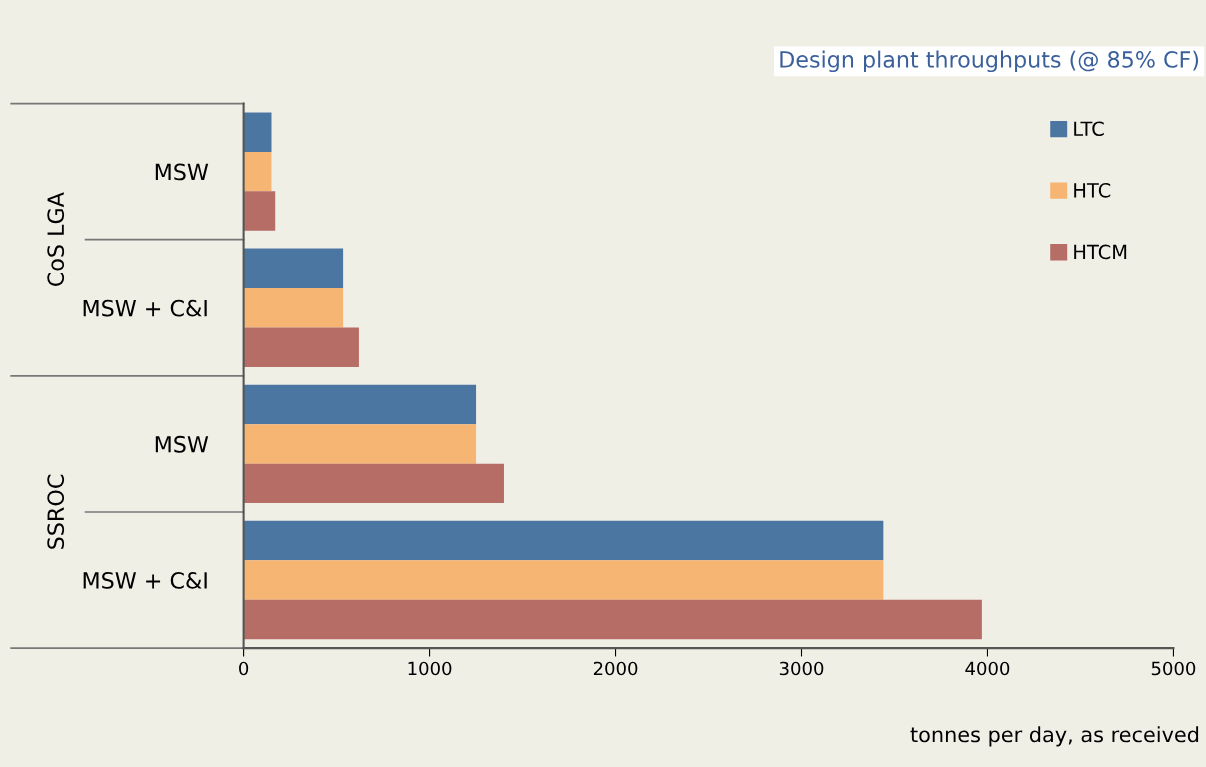  What do you see at coordinates (1173, 668) in the screenshot?
I see `x-tick-label: 5000` at bounding box center [1173, 668].